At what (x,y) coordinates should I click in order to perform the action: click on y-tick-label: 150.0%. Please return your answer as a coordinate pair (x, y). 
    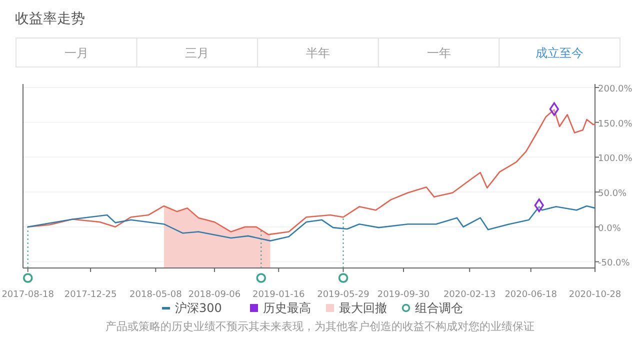
    Looking at the image, I should click on (615, 124).